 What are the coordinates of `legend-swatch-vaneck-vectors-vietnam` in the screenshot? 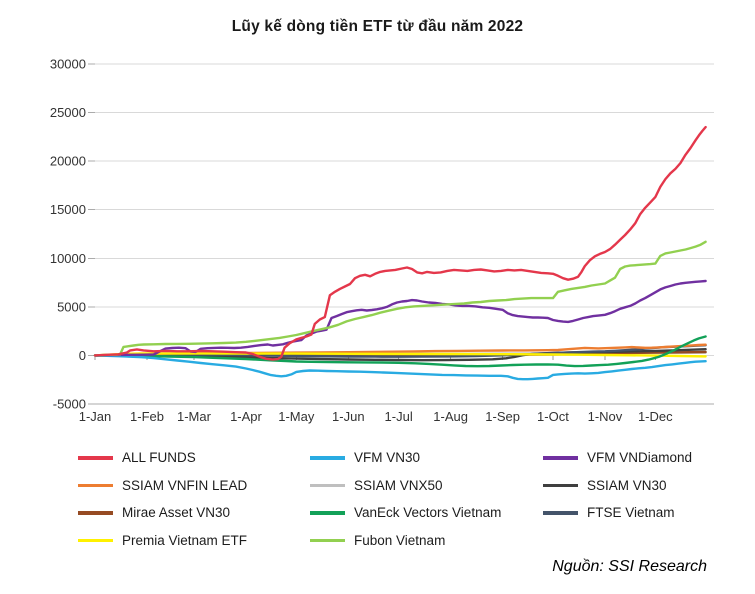 It's located at (327, 513).